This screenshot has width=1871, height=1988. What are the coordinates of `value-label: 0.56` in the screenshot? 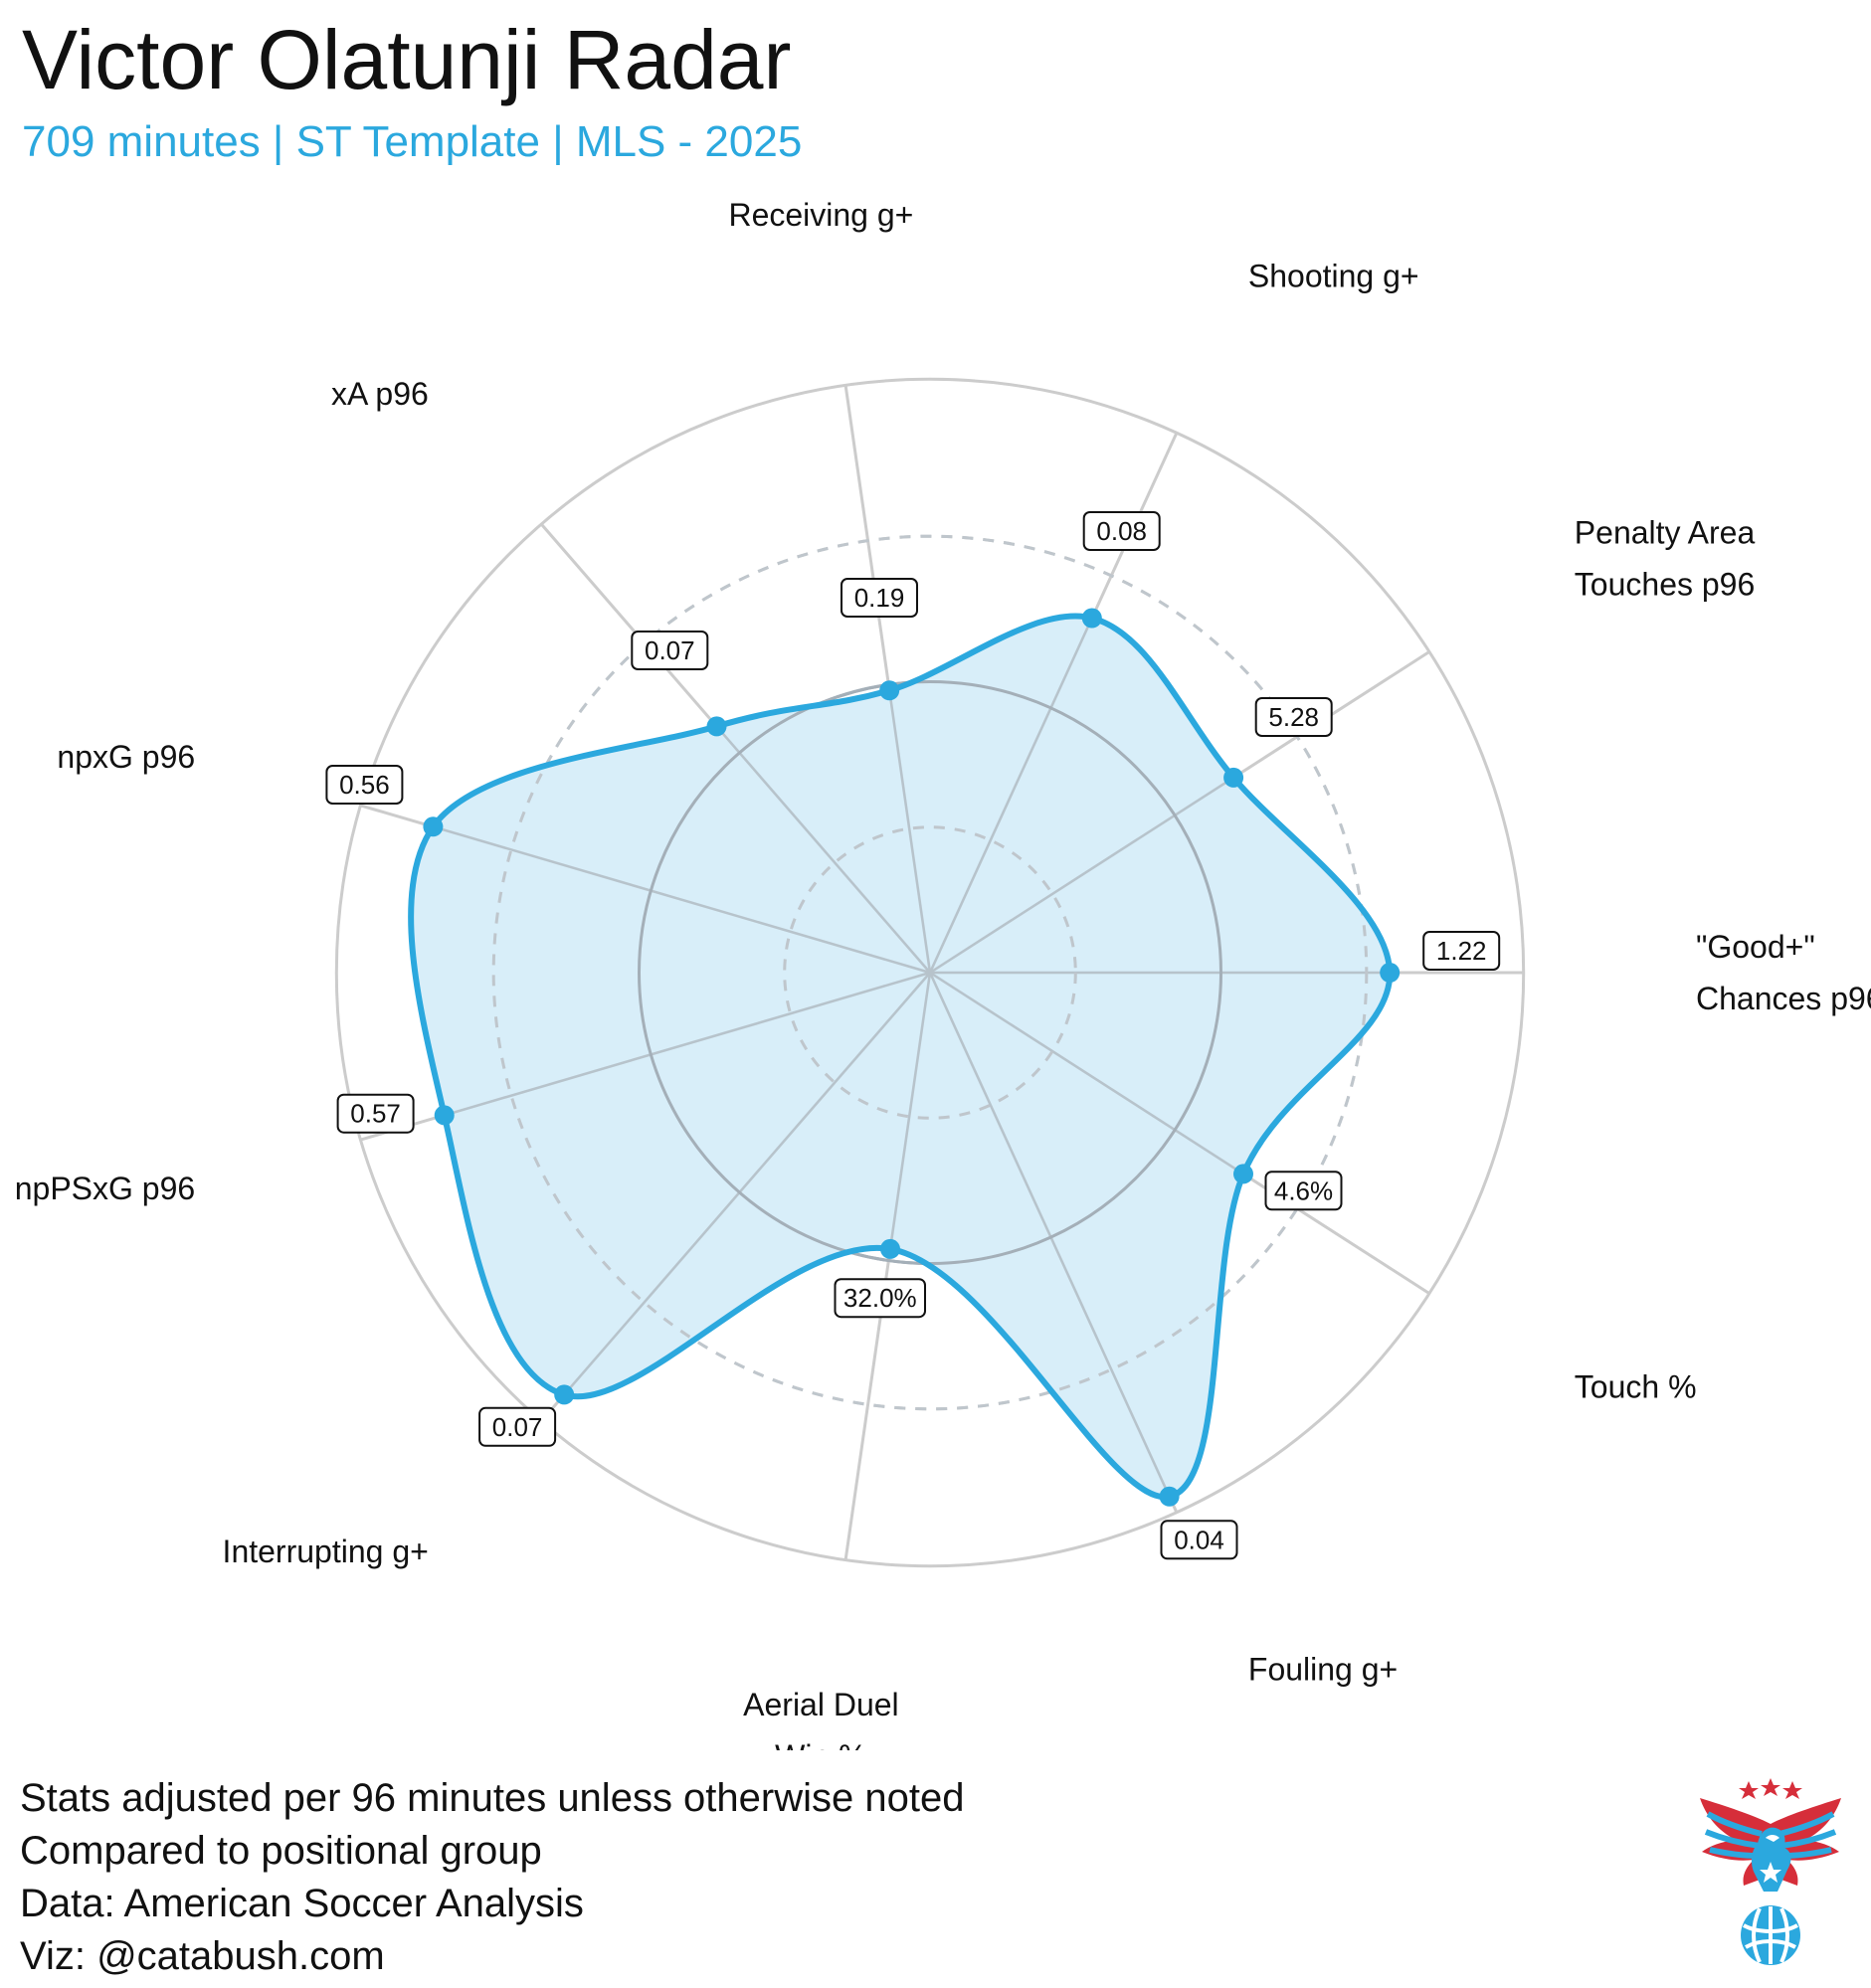 It's located at (364, 785).